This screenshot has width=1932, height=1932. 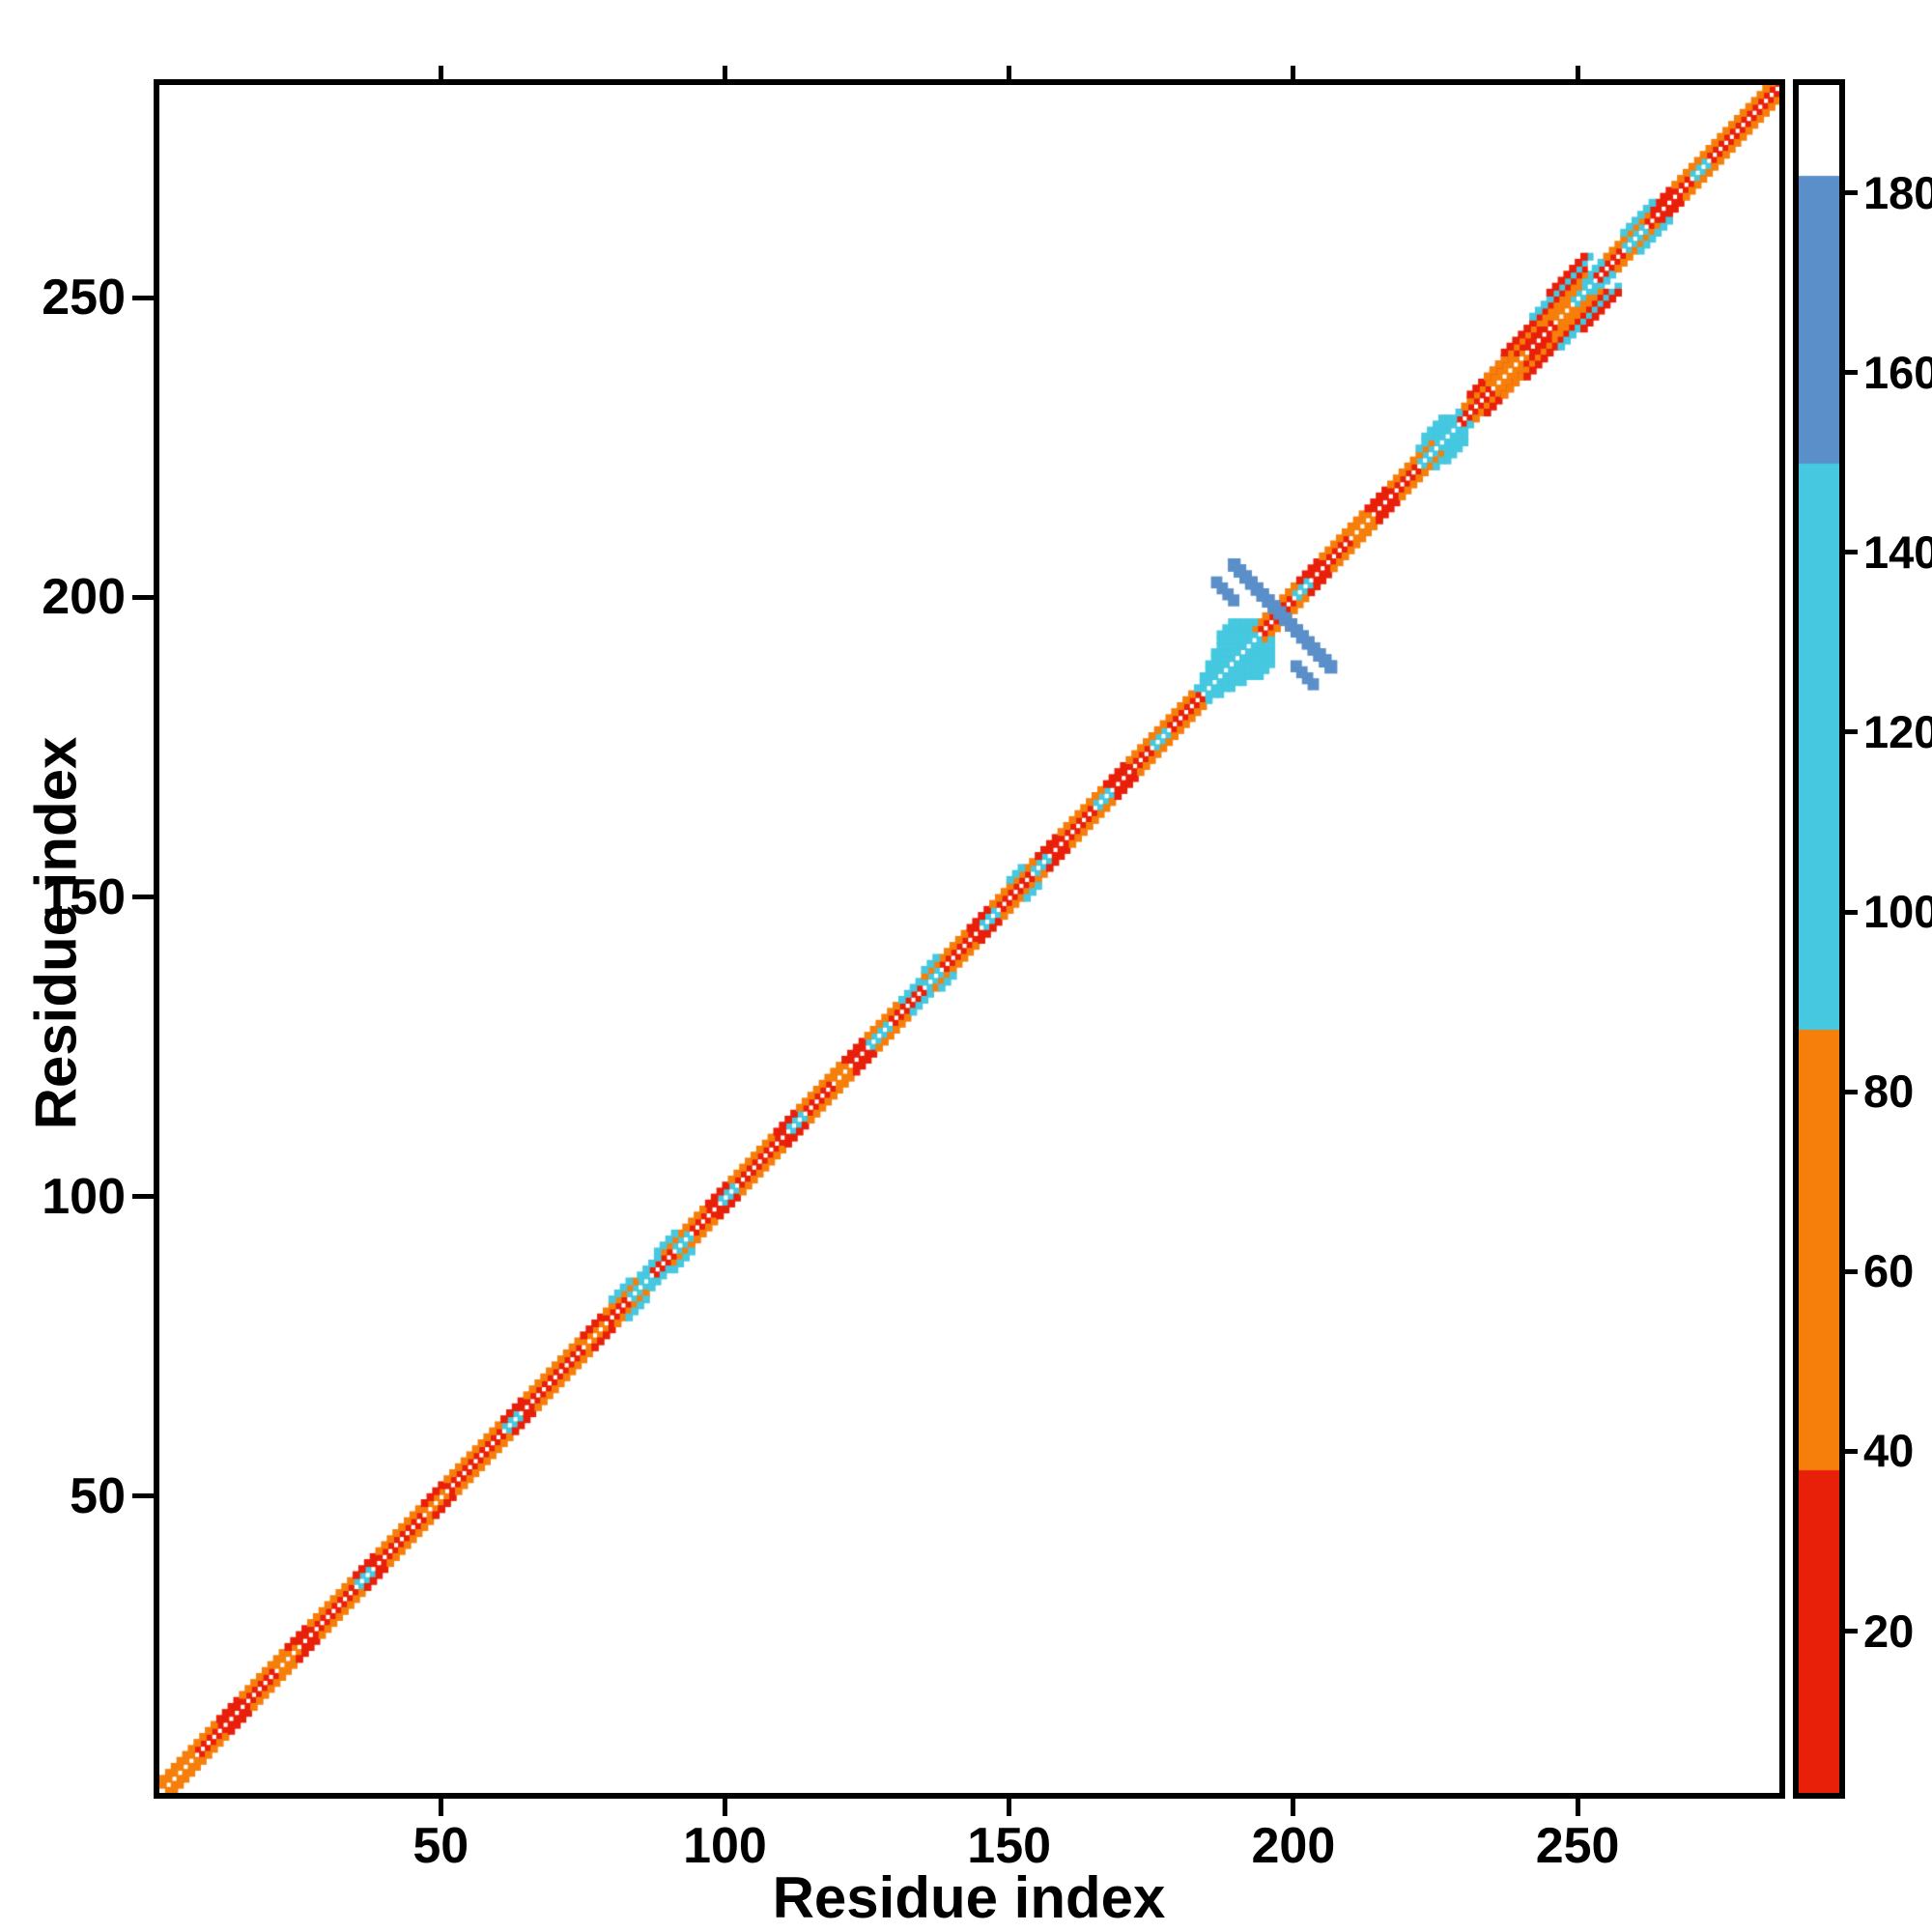 What do you see at coordinates (440, 1846) in the screenshot?
I see `x-tick-label: 50` at bounding box center [440, 1846].